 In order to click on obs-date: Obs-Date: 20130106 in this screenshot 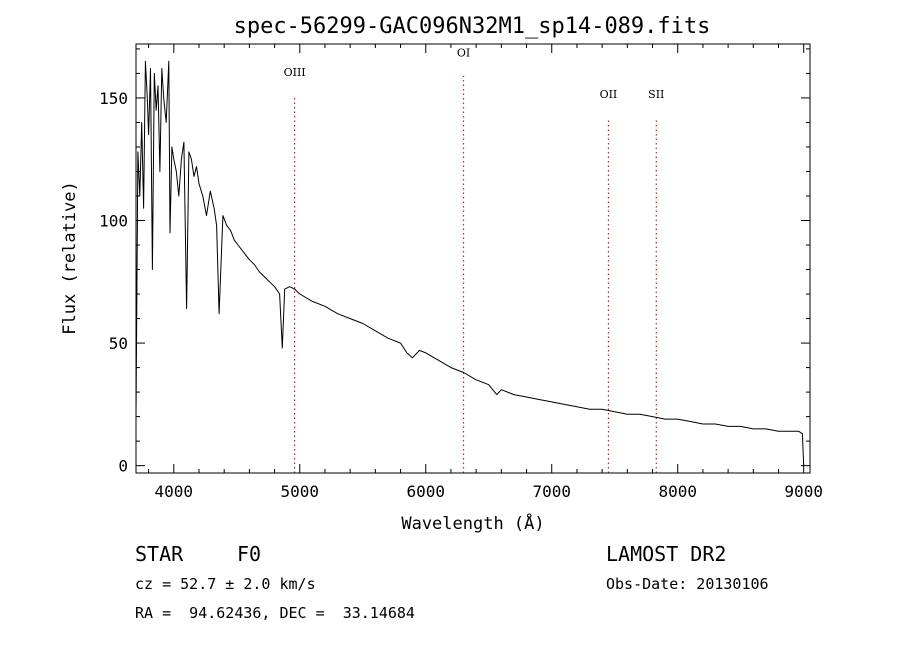, I will do `click(687, 584)`.